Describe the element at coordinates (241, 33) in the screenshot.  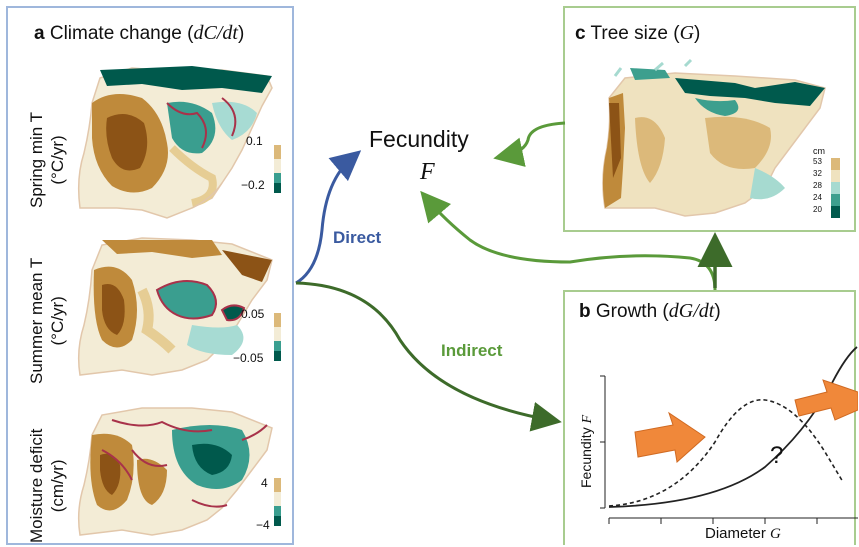
I see `panel-a-title-close: )` at that location.